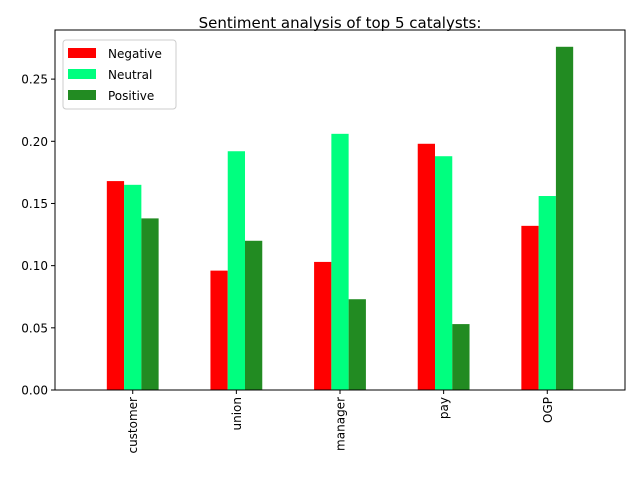 Image resolution: width=640 pixels, height=484 pixels. Describe the element at coordinates (34, 80) in the screenshot. I see `y-tick-label: 0.25` at that location.